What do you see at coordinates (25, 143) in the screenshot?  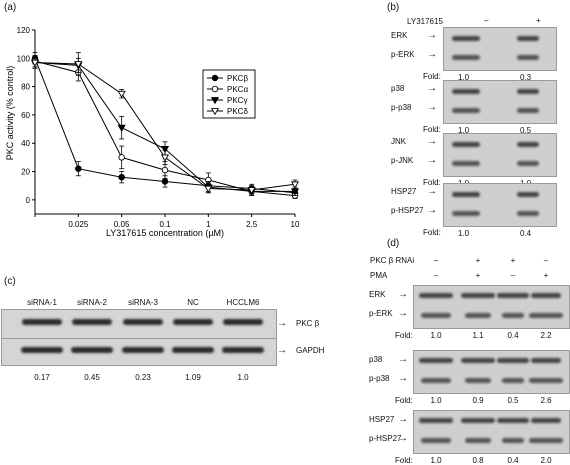 I see `y-tick-label: 40` at bounding box center [25, 143].